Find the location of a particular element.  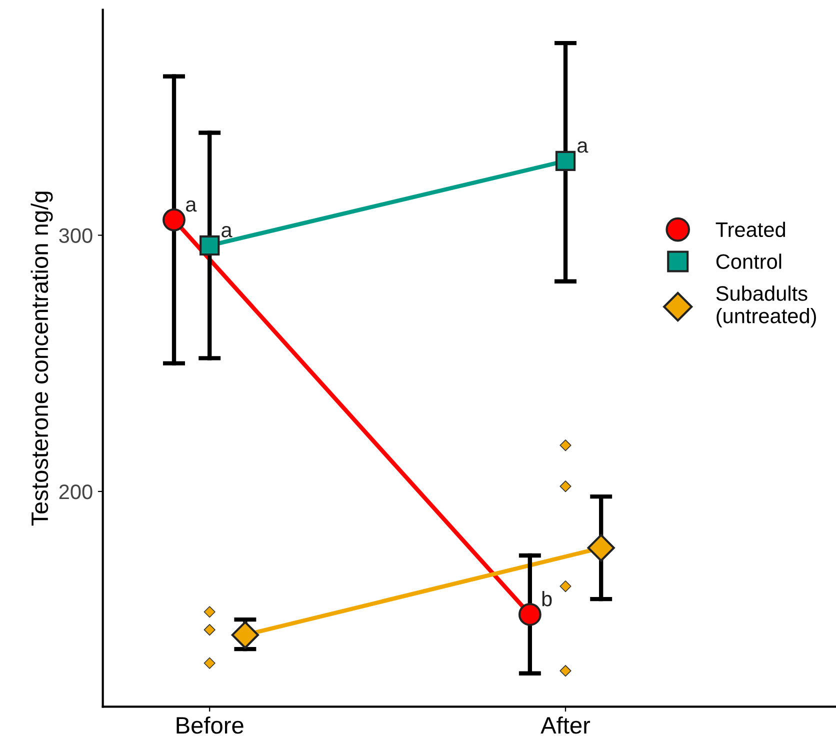

x-tick-label: After is located at coordinates (565, 725).